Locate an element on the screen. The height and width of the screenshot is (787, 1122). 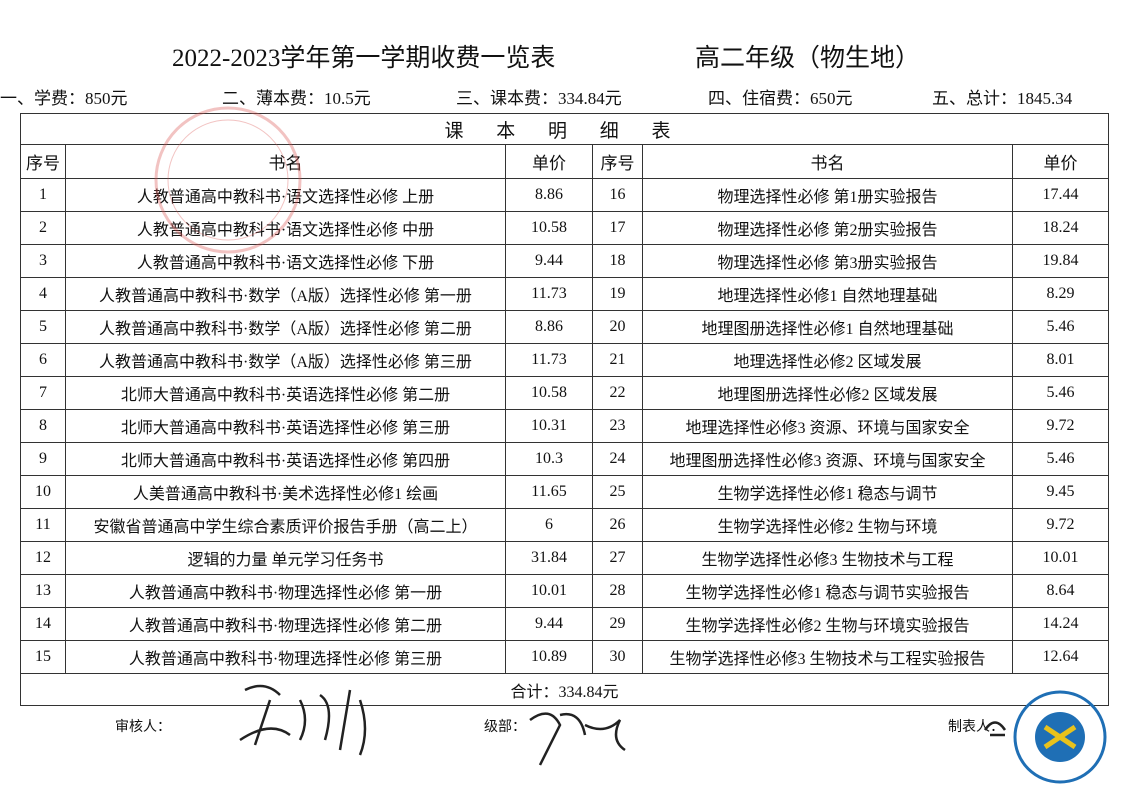
price: 8.64 is located at coordinates (1060, 591).